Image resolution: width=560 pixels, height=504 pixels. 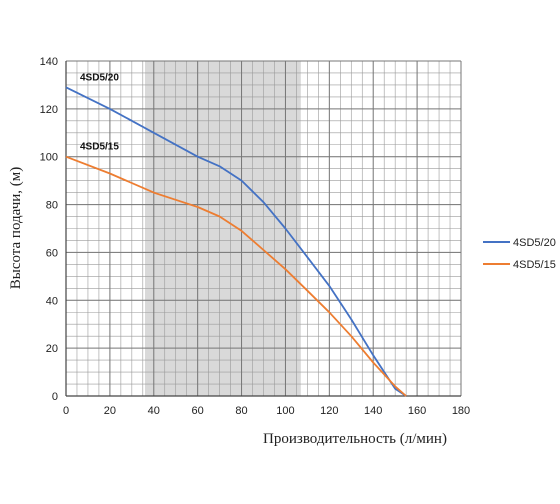 What do you see at coordinates (52, 206) in the screenshot?
I see `y-tick-label: 80` at bounding box center [52, 206].